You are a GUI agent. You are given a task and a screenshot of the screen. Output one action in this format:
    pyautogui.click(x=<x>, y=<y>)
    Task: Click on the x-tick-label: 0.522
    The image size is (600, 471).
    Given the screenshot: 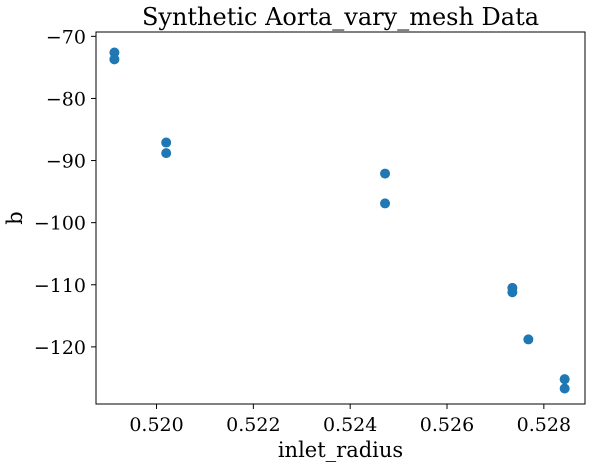 What is the action you would take?
    pyautogui.click(x=253, y=425)
    